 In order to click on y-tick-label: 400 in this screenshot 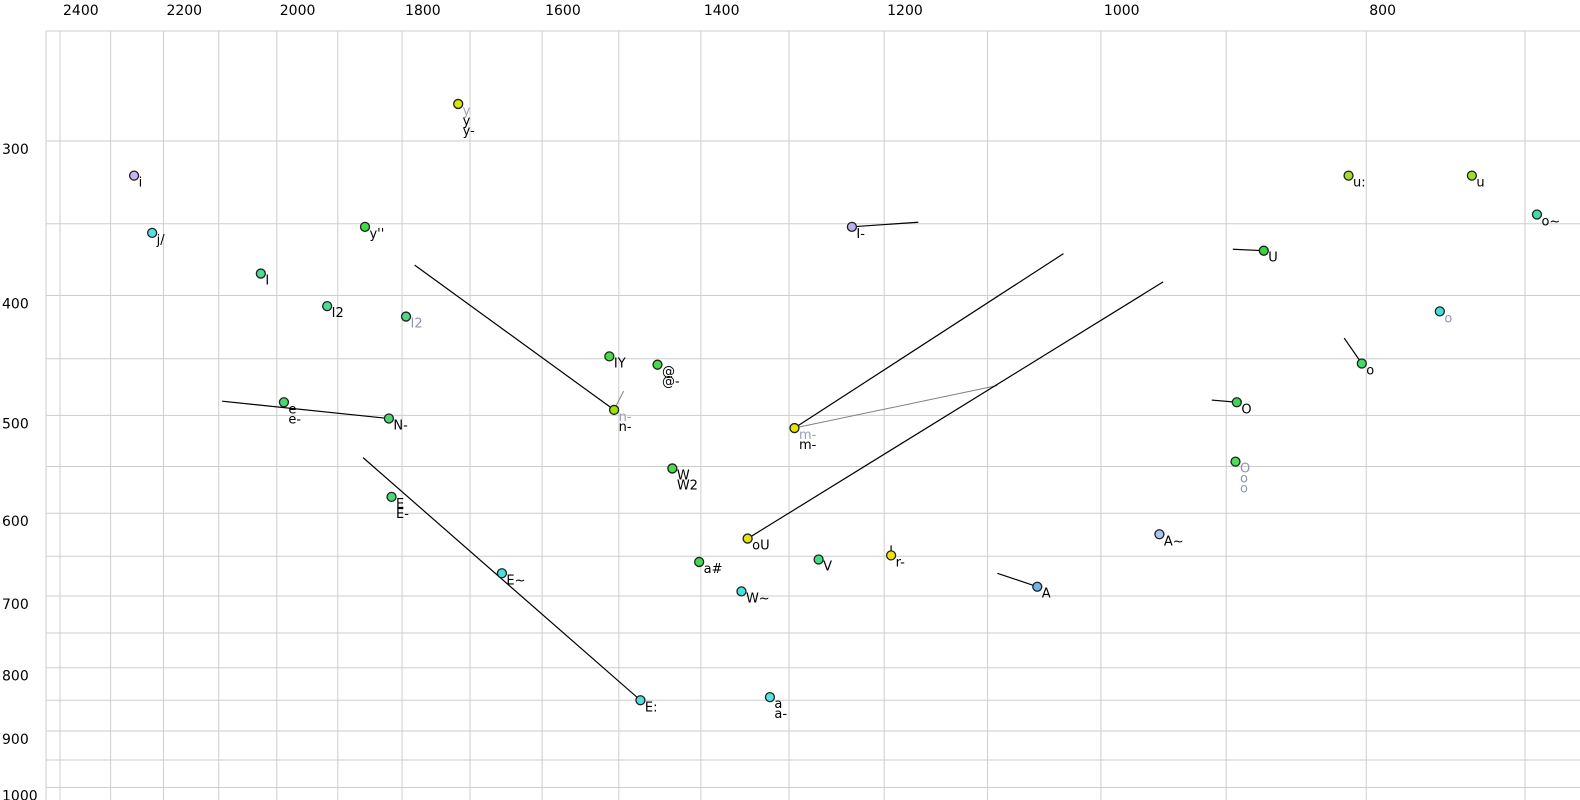, I will do `click(15, 304)`.